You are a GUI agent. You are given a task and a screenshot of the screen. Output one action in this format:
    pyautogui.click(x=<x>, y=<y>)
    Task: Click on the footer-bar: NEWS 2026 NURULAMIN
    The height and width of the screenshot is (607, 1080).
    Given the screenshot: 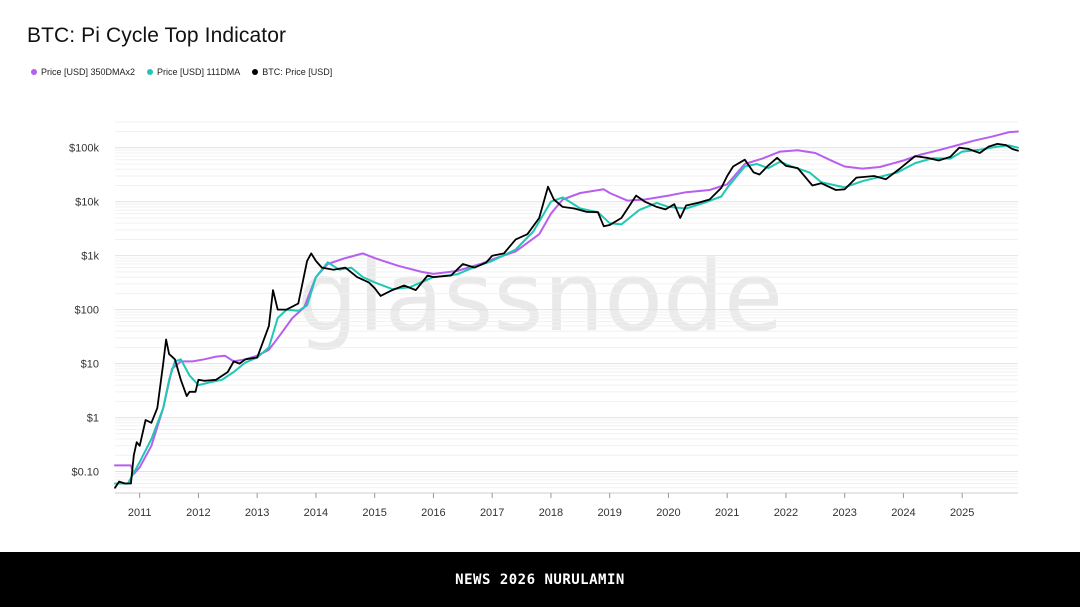 What is the action you would take?
    pyautogui.click(x=540, y=579)
    